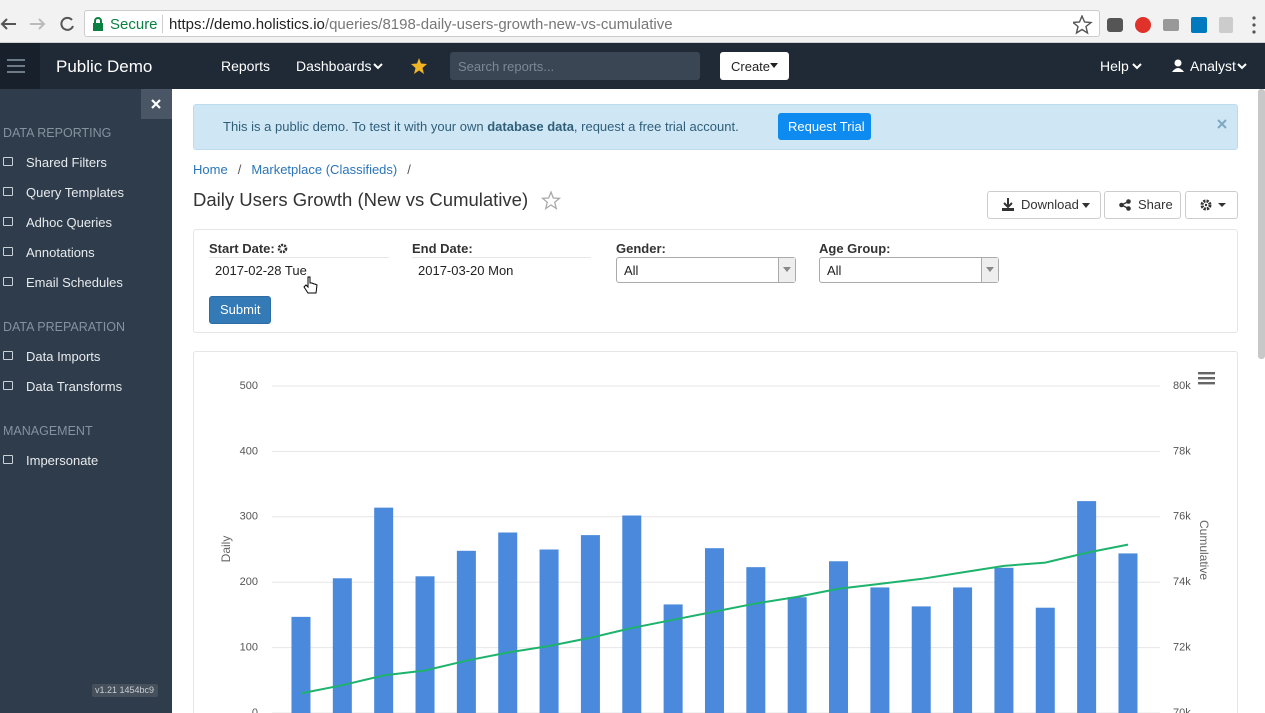 The image size is (1265, 713). I want to click on y2-tick-label: 74k, so click(1182, 582).